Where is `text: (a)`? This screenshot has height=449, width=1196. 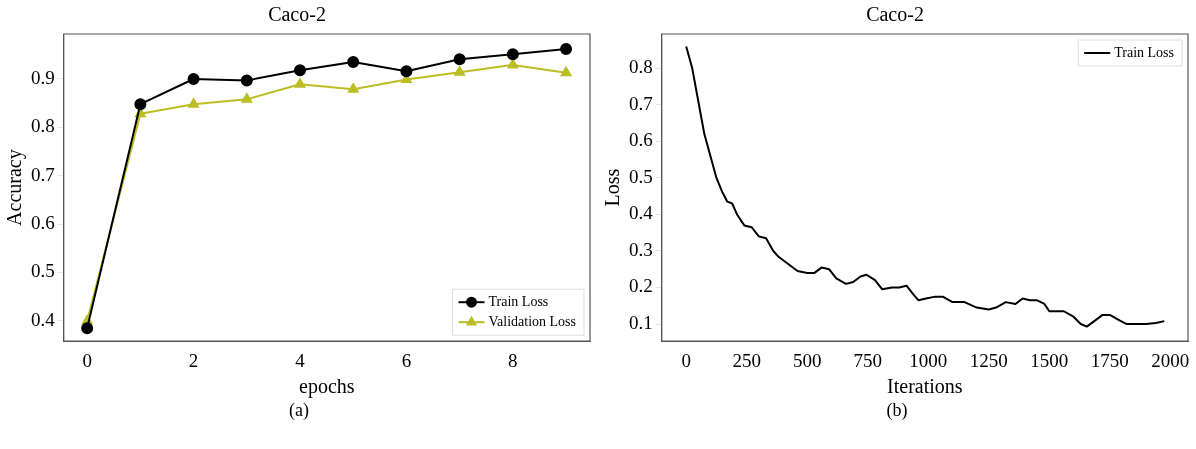 text: (a) is located at coordinates (299, 410).